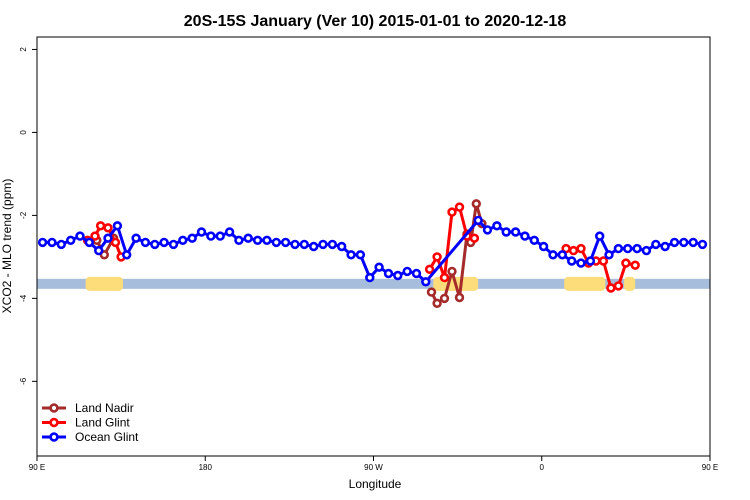 The width and height of the screenshot is (750, 500). I want to click on y-tick-label: 0, so click(23, 132).